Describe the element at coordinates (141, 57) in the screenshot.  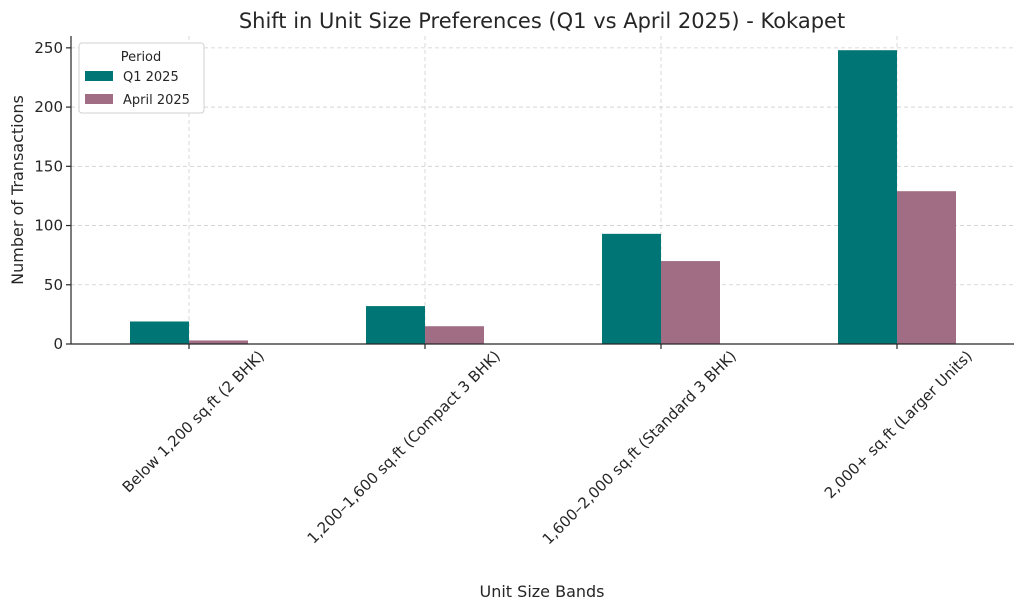
I see `legend-title: Period` at that location.